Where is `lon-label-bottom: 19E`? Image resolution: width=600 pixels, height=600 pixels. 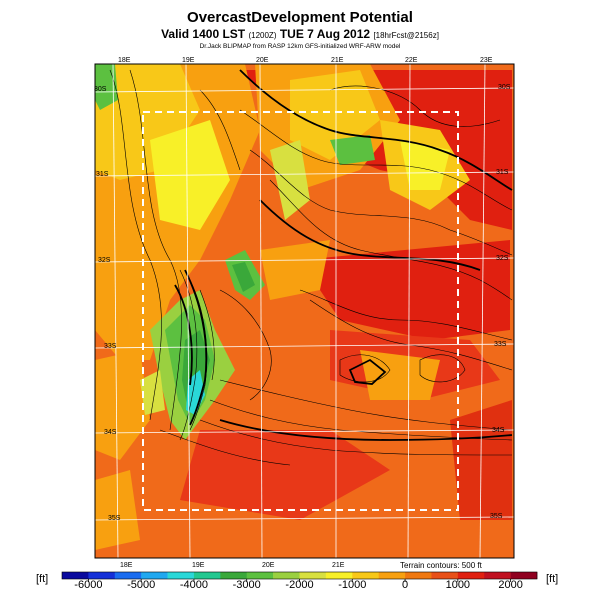
lon-label-bottom: 19E is located at coordinates (198, 565).